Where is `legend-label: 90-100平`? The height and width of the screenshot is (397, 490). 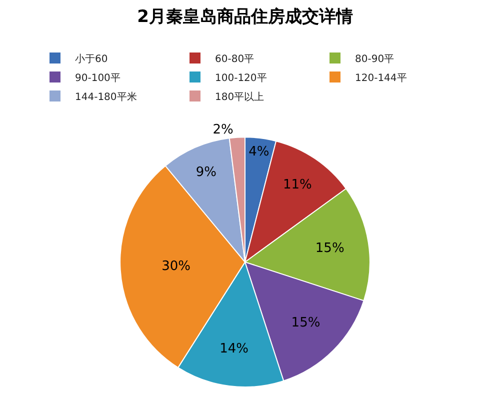 legend-label: 90-100平 is located at coordinates (97, 78).